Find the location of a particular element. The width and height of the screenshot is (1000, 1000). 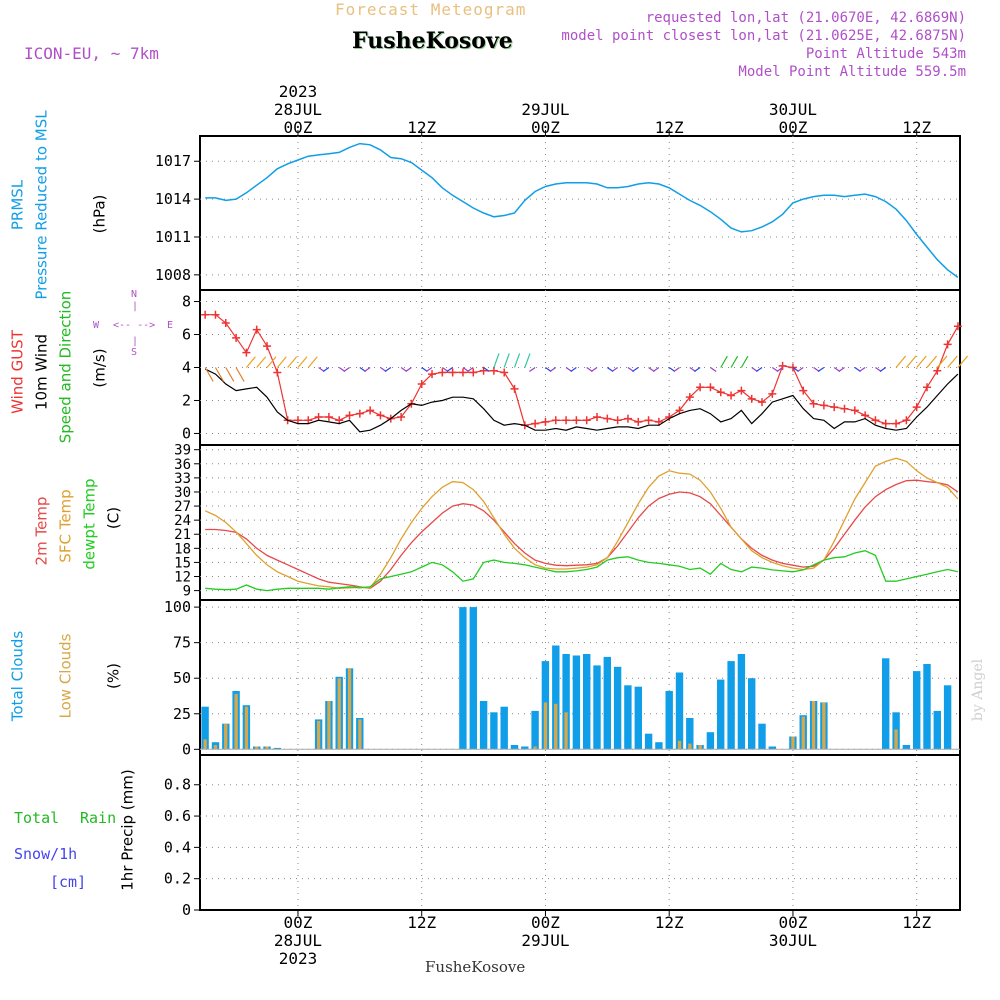

y-tick-label: 1017 is located at coordinates (173, 161).